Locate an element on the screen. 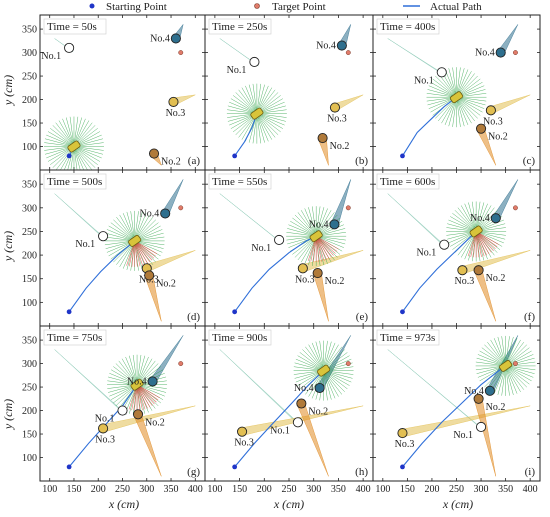  y-tick-label: 250 is located at coordinates (29, 232).